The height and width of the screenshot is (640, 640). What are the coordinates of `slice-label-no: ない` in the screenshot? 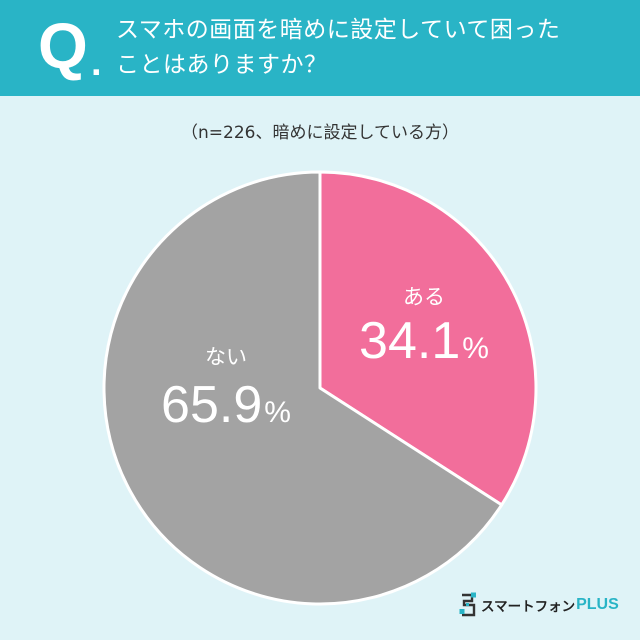 It's located at (226, 357).